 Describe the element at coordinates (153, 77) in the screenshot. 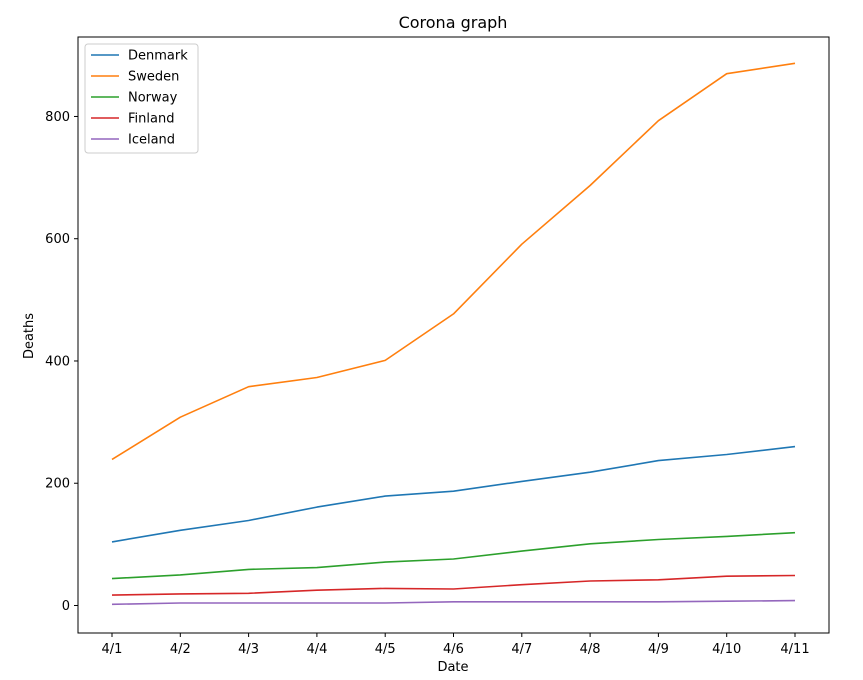

I see `legend-label: Sweden` at that location.